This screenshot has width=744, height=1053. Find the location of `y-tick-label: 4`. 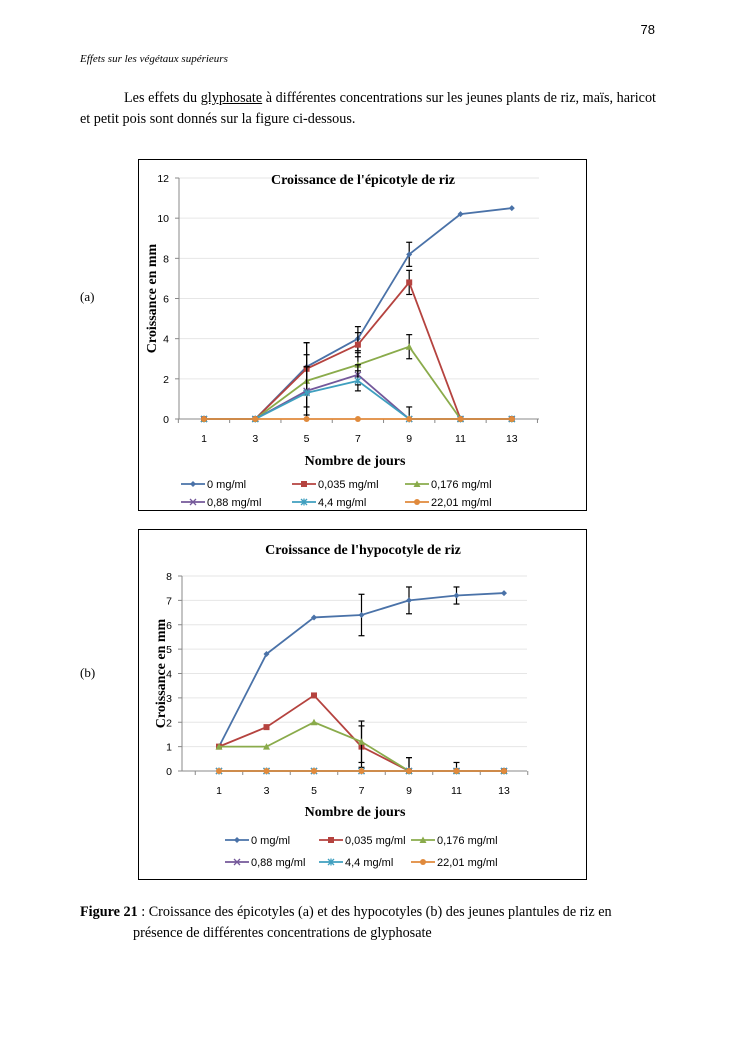

y-tick-label: 4 is located at coordinates (166, 340).